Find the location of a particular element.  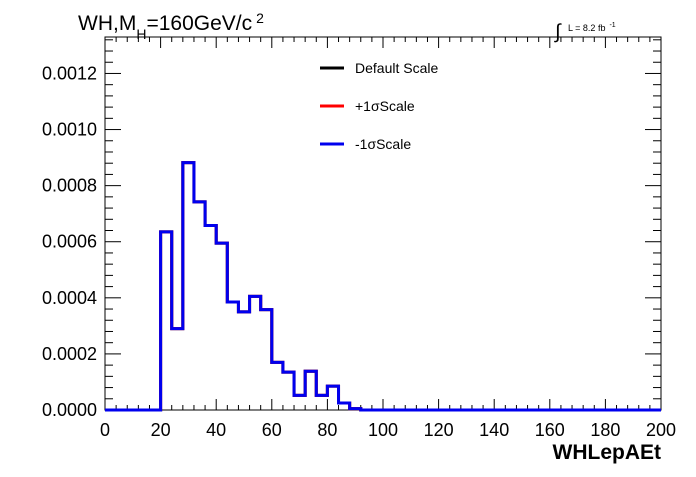

legend-label: -1σScale is located at coordinates (383, 144).